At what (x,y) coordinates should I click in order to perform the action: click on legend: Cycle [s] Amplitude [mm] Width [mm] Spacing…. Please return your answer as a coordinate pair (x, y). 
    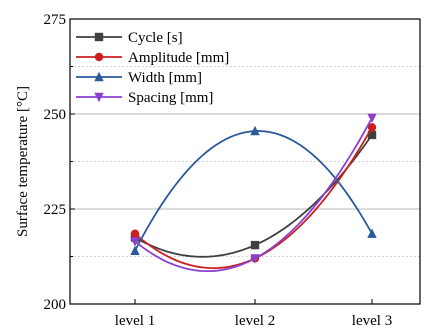
    Looking at the image, I should click on (152, 68).